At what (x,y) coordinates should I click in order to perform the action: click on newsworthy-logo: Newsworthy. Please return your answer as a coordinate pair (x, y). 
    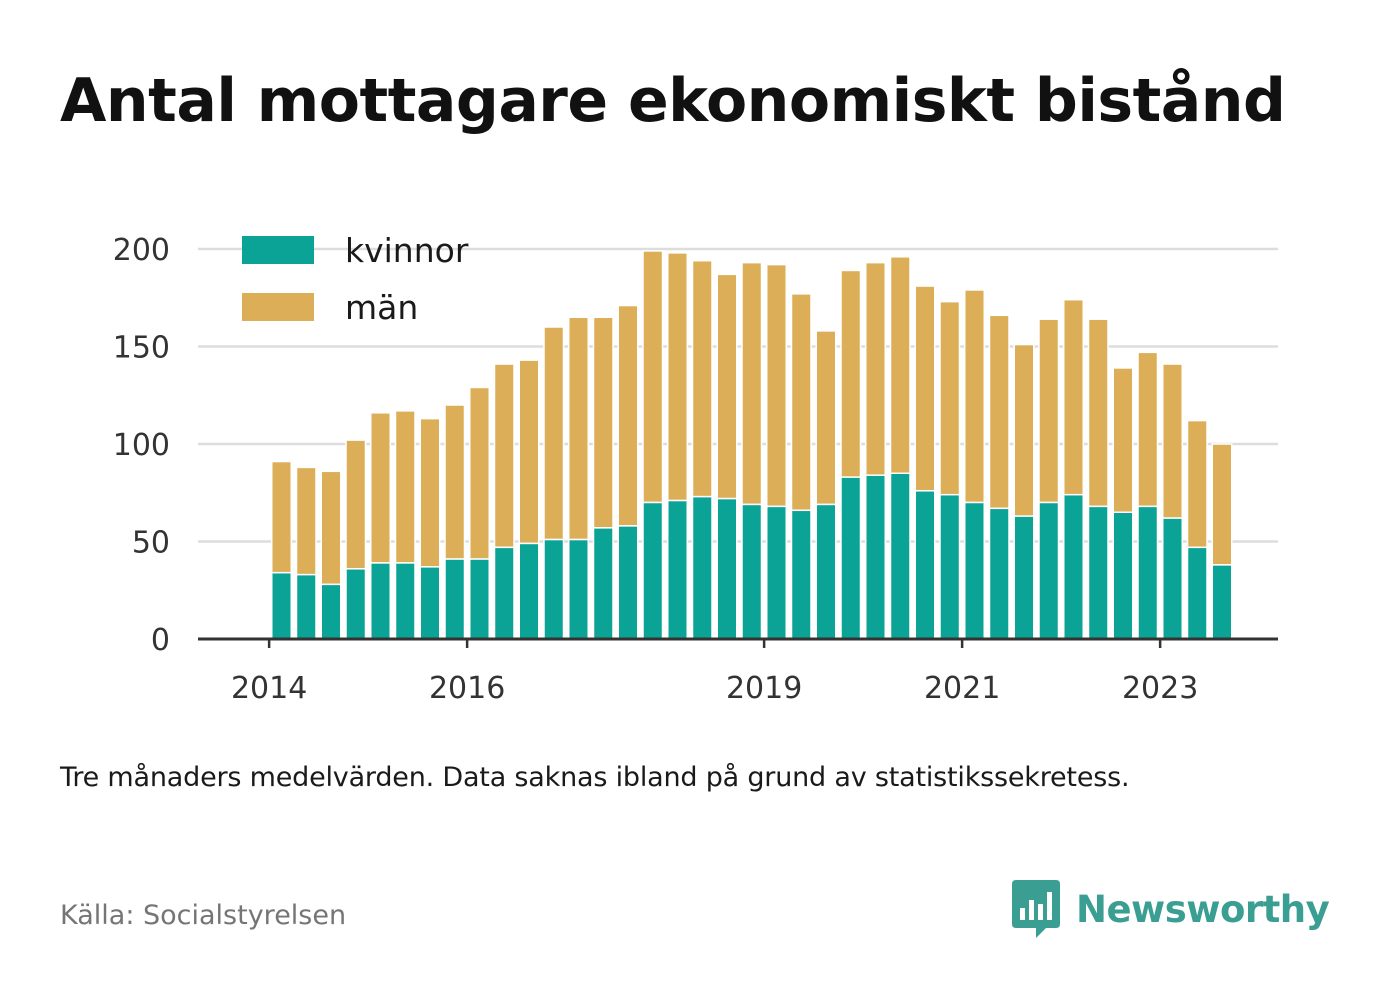
    Looking at the image, I should click on (1170, 909).